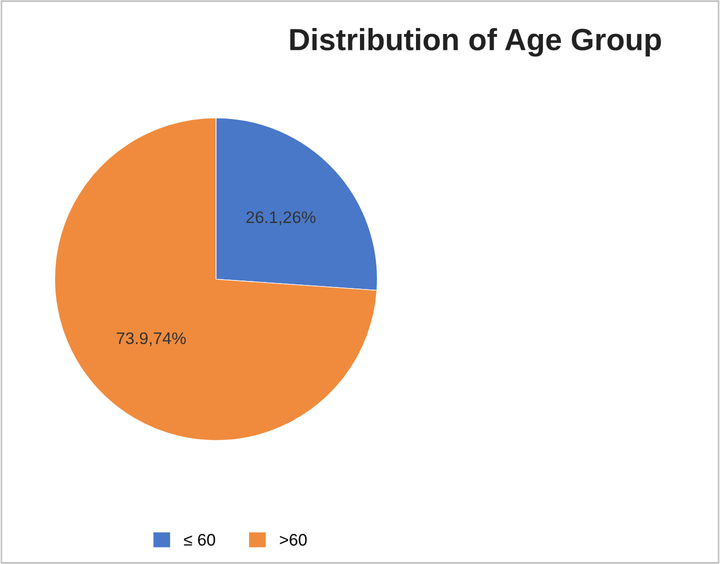 Image resolution: width=720 pixels, height=564 pixels. I want to click on data-label: 73.9,74%, so click(151, 339).